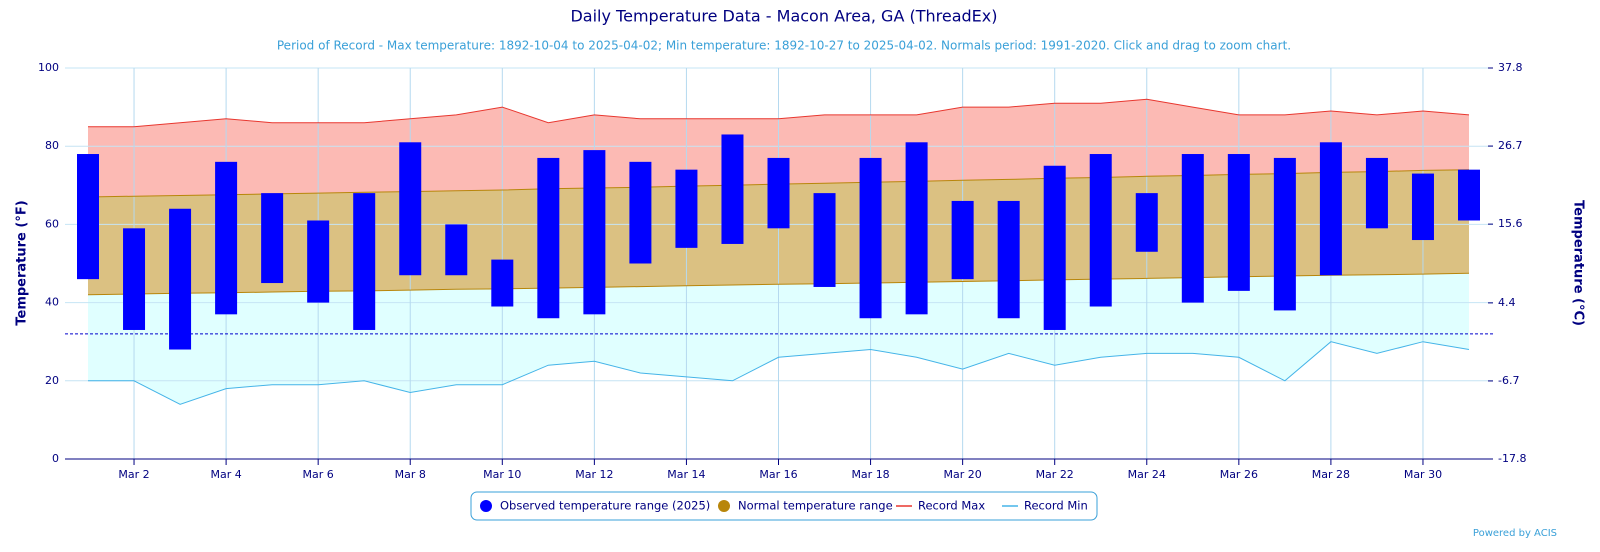 Image resolution: width=1600 pixels, height=552 pixels. I want to click on legend-label: Record Min, so click(1056, 506).